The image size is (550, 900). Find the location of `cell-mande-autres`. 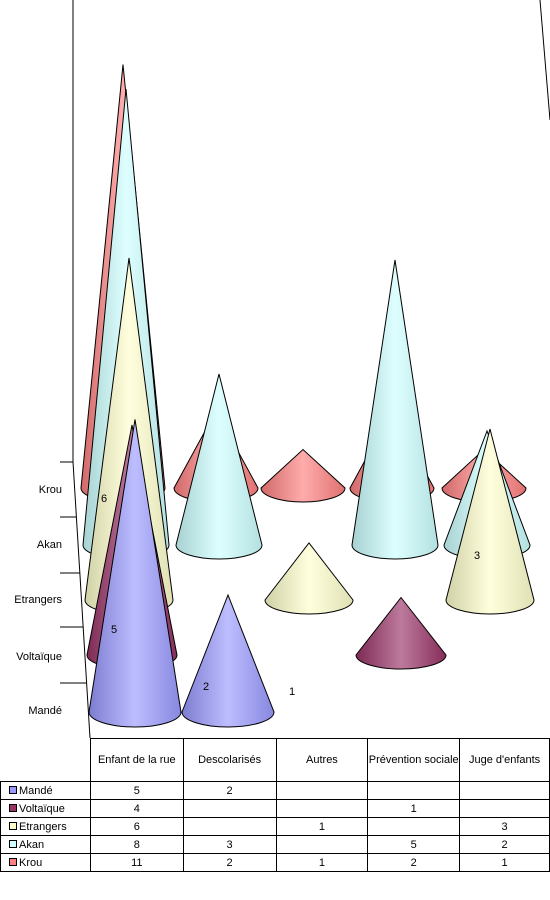

cell-mande-autres is located at coordinates (322, 790).